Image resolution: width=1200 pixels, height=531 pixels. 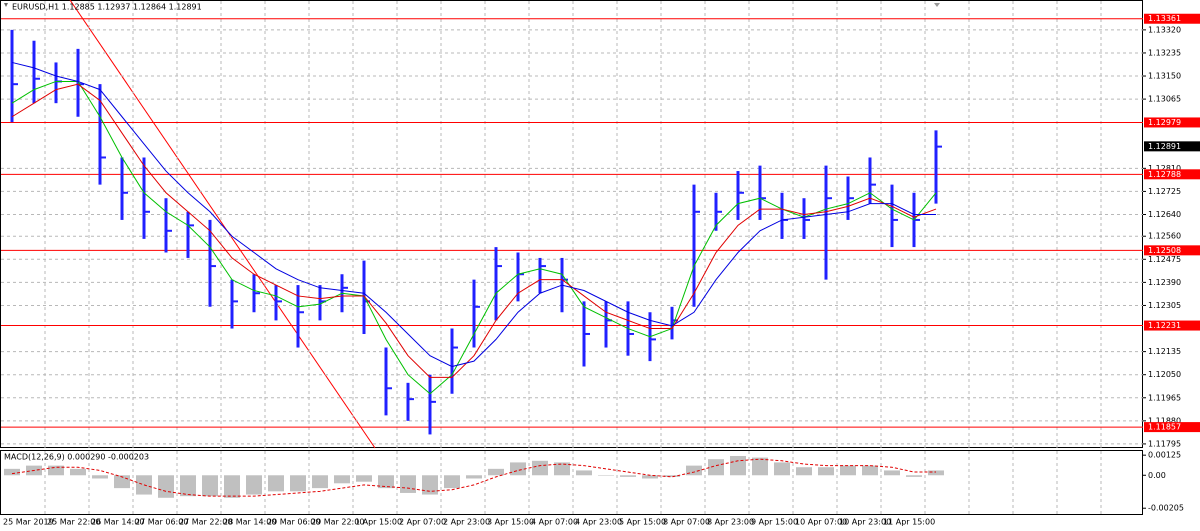 What do you see at coordinates (337, 522) in the screenshot?
I see `x-tick-label: 29 Mar 22:00` at bounding box center [337, 522].